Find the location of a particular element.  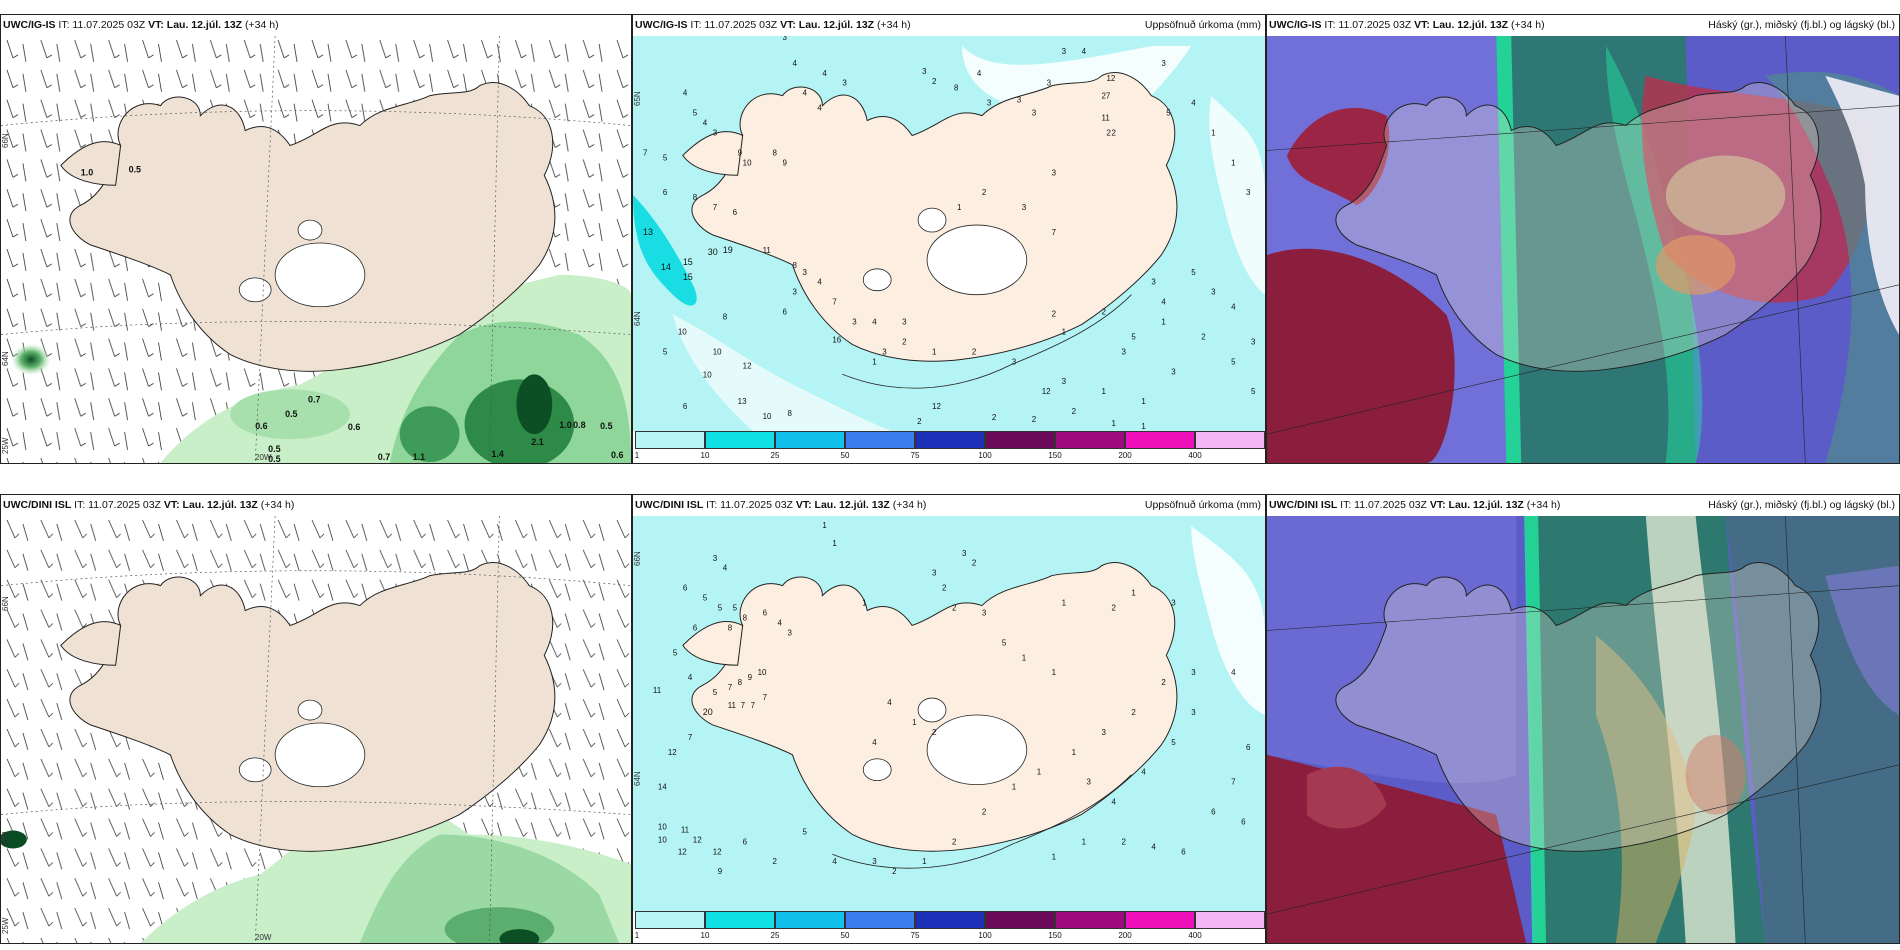

lat-label: 66N is located at coordinates (637, 558).